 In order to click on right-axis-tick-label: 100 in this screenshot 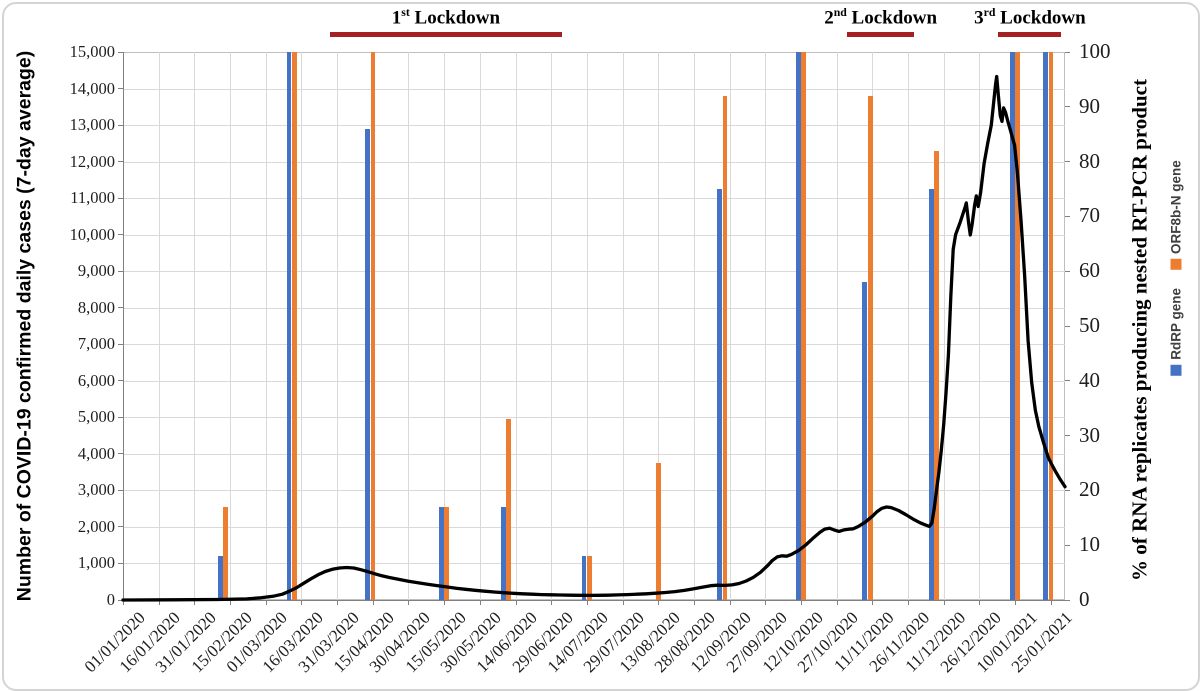, I will do `click(1095, 51)`.